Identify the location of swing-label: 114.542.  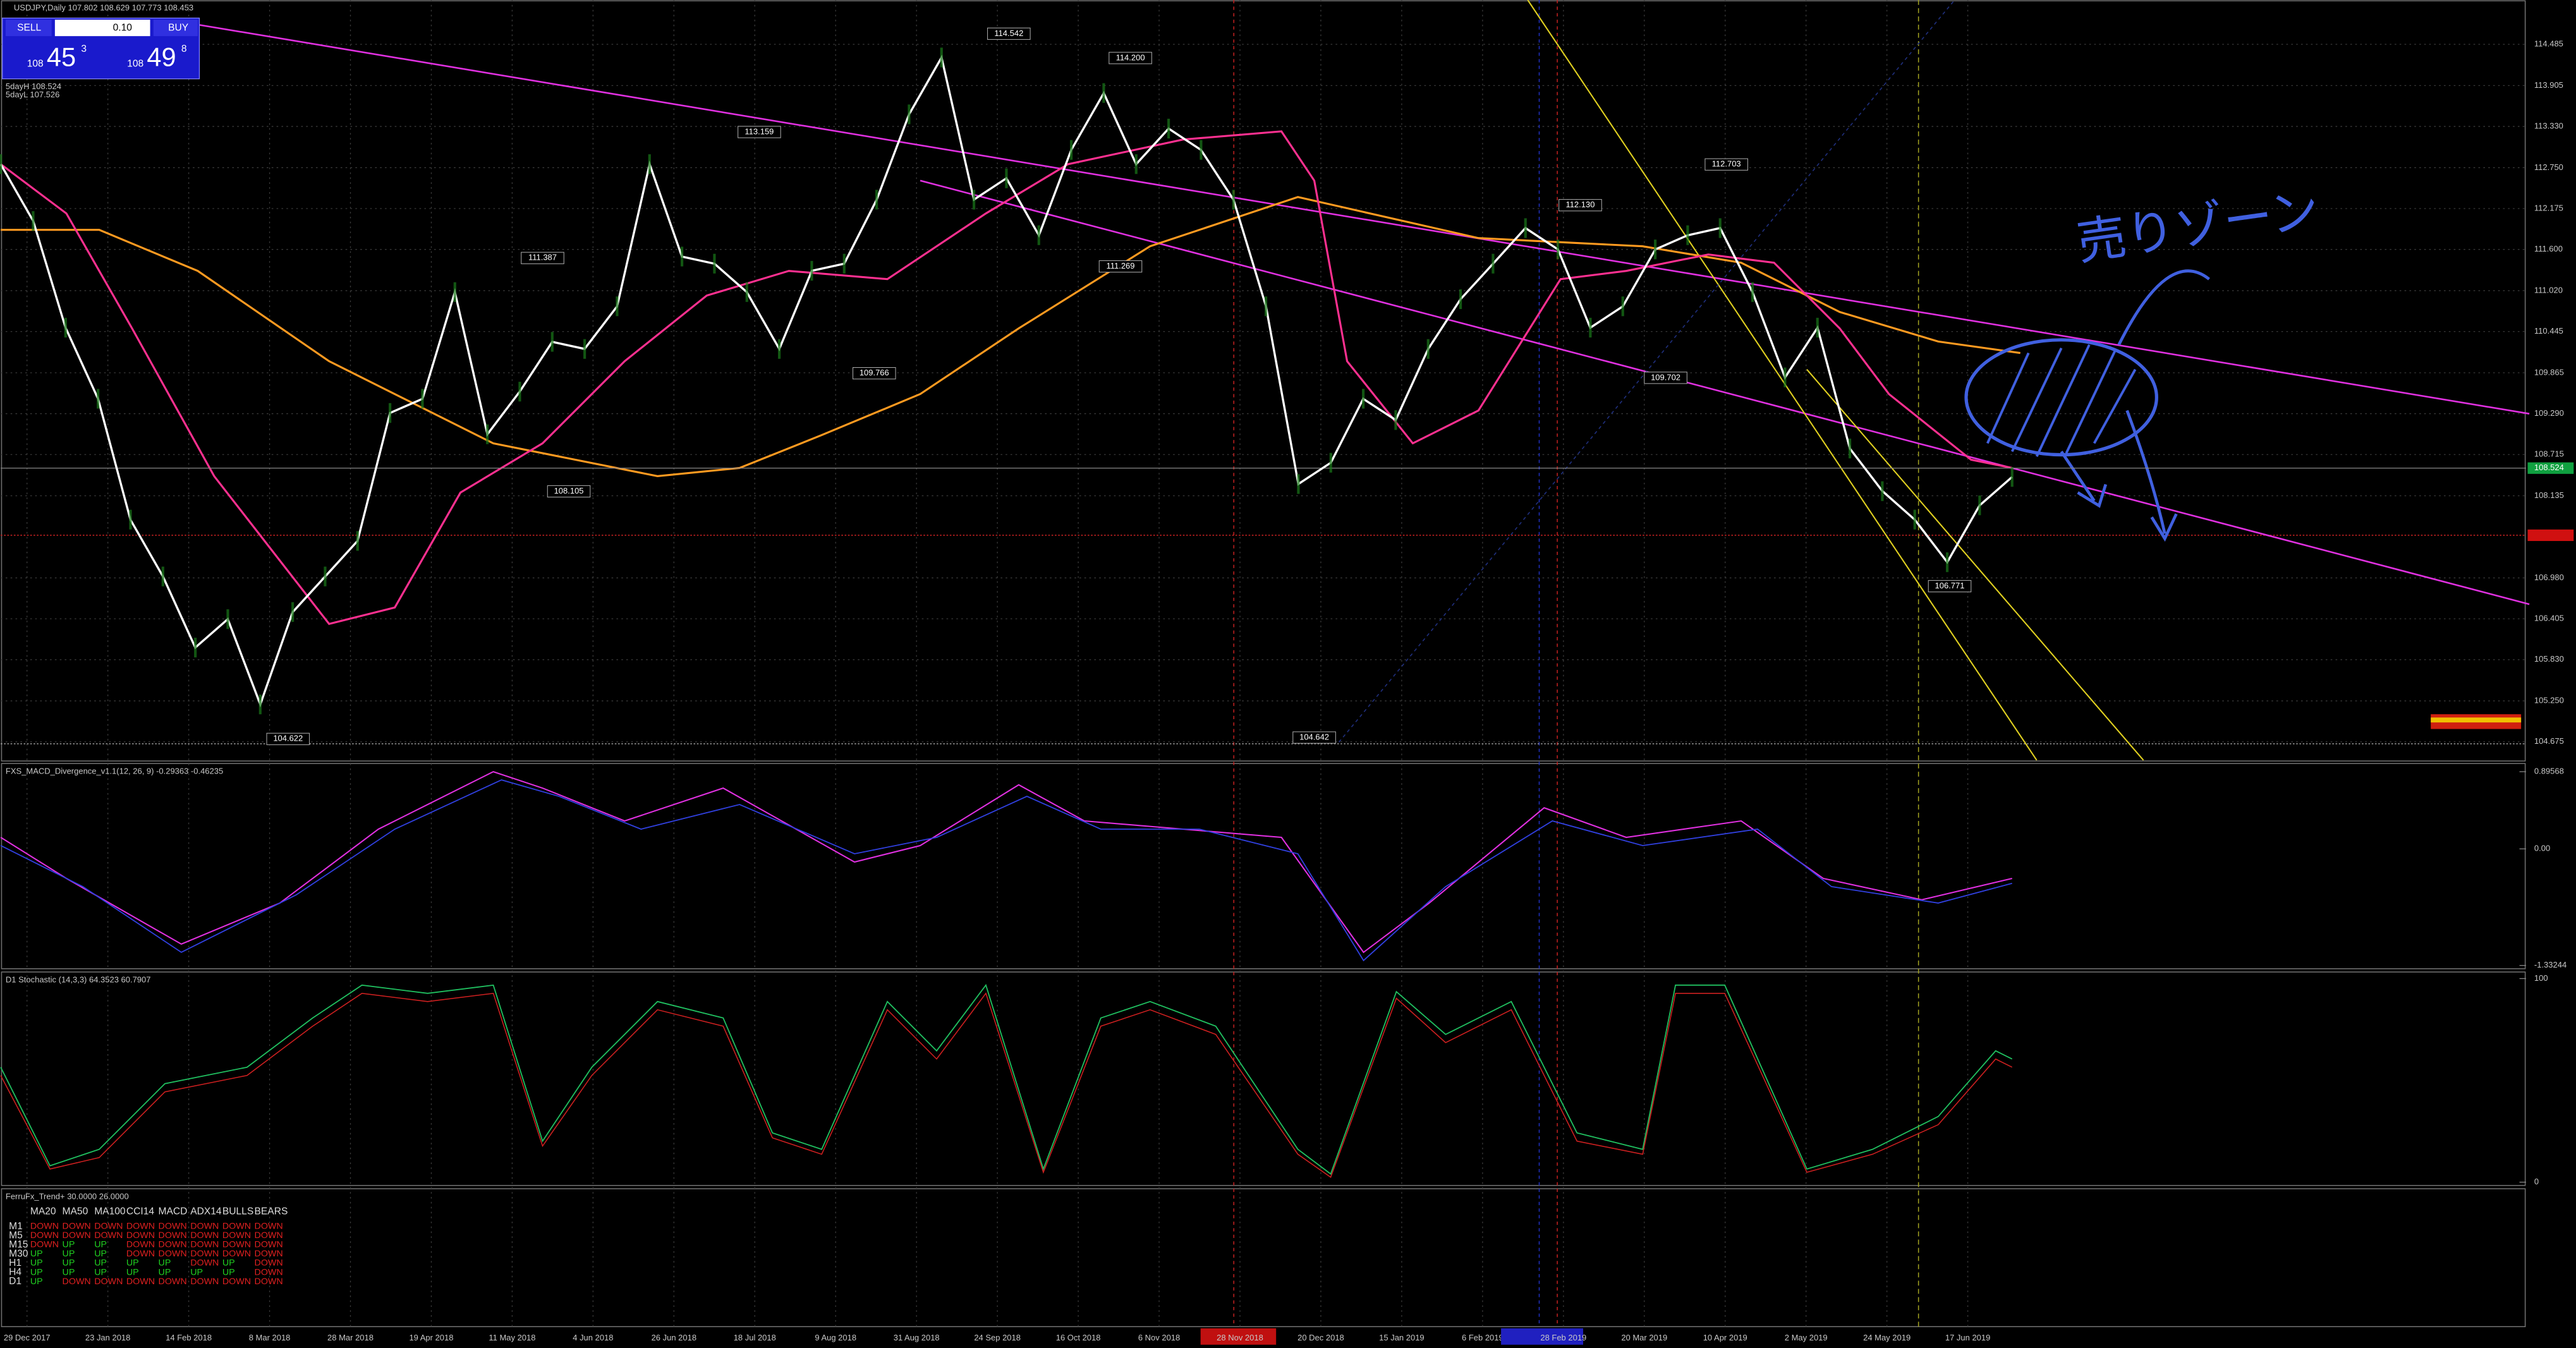
(1009, 33).